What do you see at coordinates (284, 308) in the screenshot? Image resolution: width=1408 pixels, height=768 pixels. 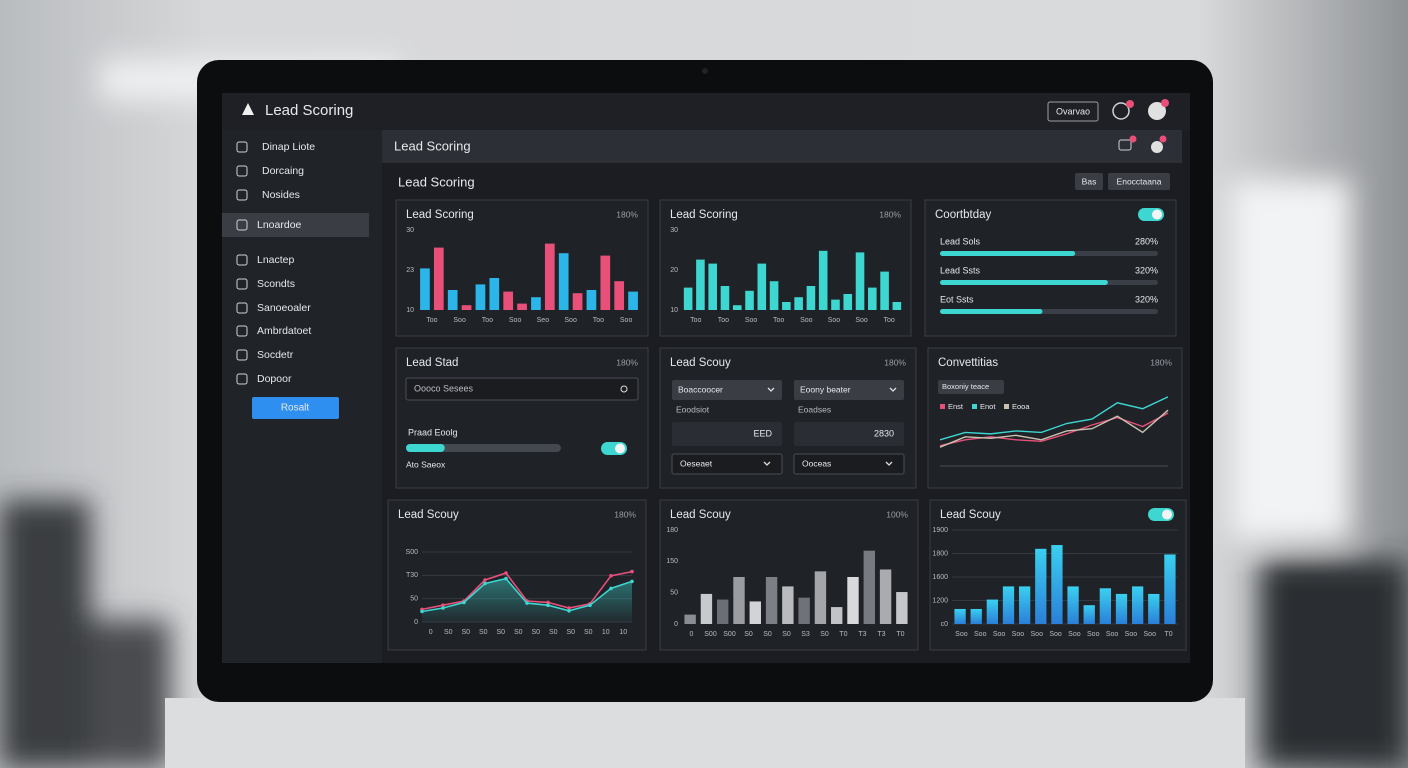 I see `sidebar-item: Sanoeoaler` at bounding box center [284, 308].